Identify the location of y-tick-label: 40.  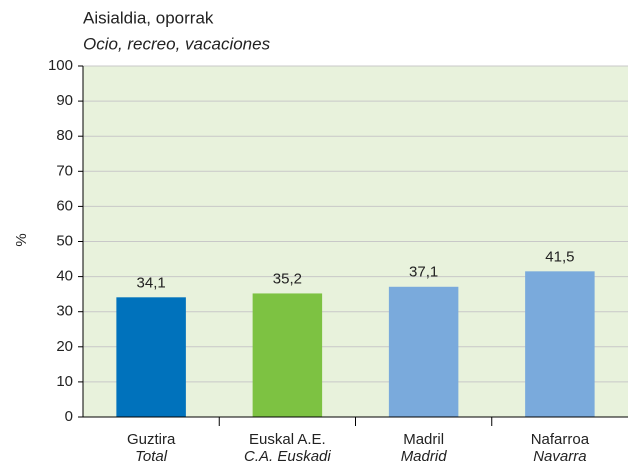
(64, 276).